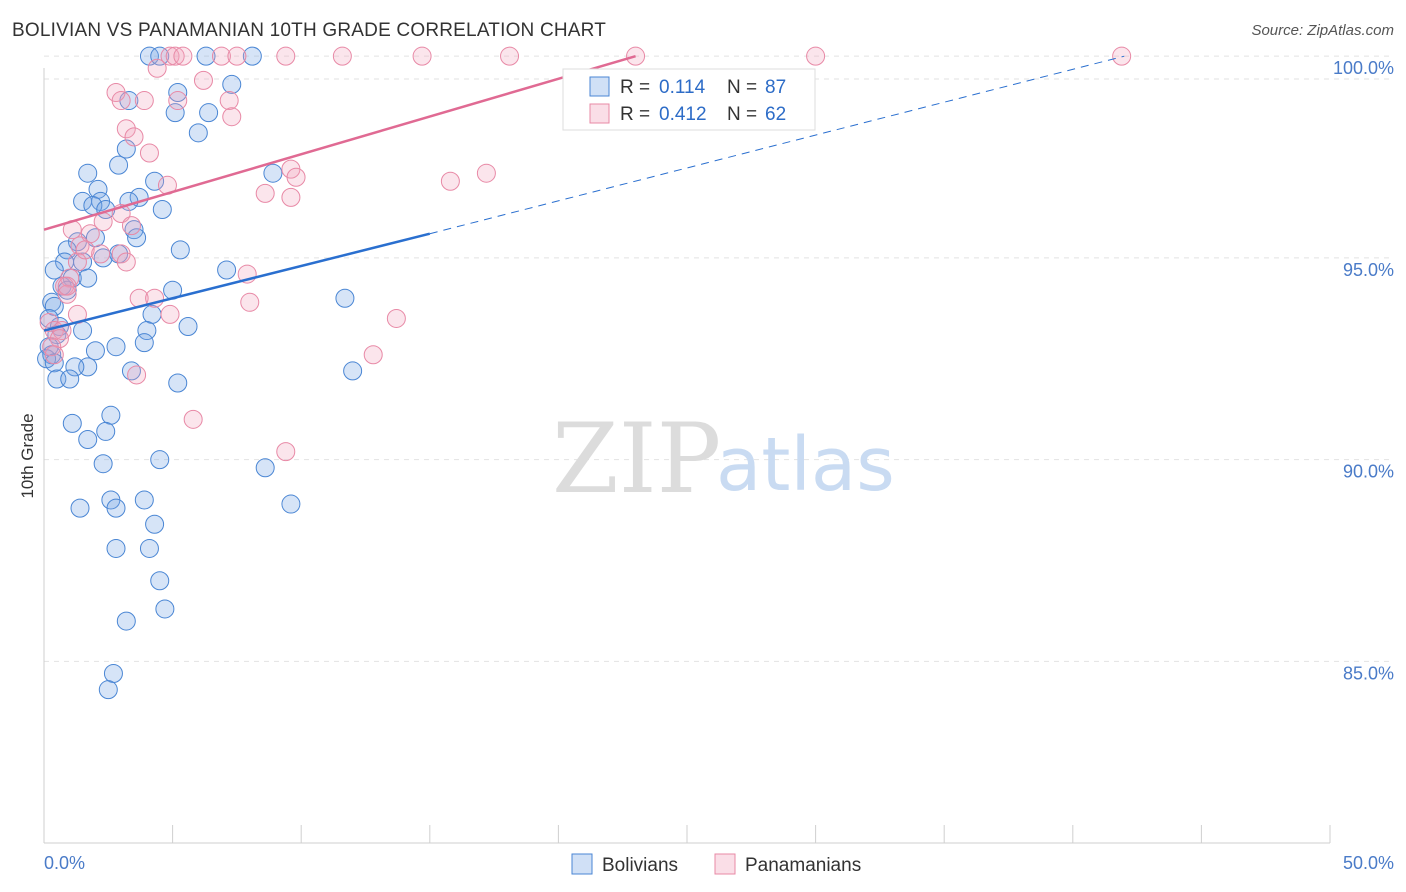 This screenshot has width=1406, height=892. Describe the element at coordinates (636, 459) in the screenshot. I see `watermark-zip: ZIP` at that location.